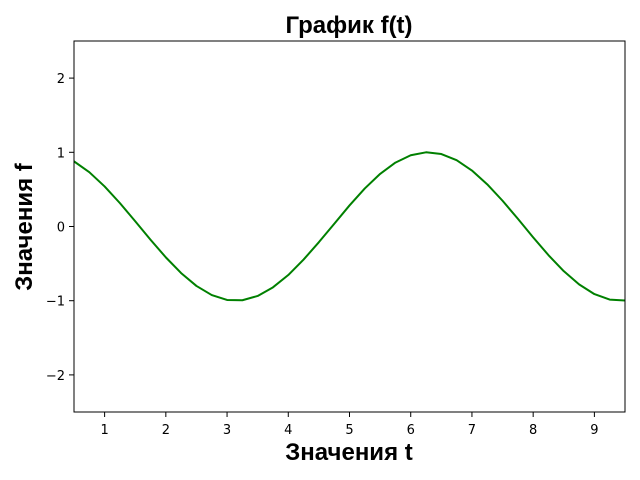 This screenshot has height=480, width=640. Describe the element at coordinates (166, 430) in the screenshot. I see `x-tick-label: 2` at that location.